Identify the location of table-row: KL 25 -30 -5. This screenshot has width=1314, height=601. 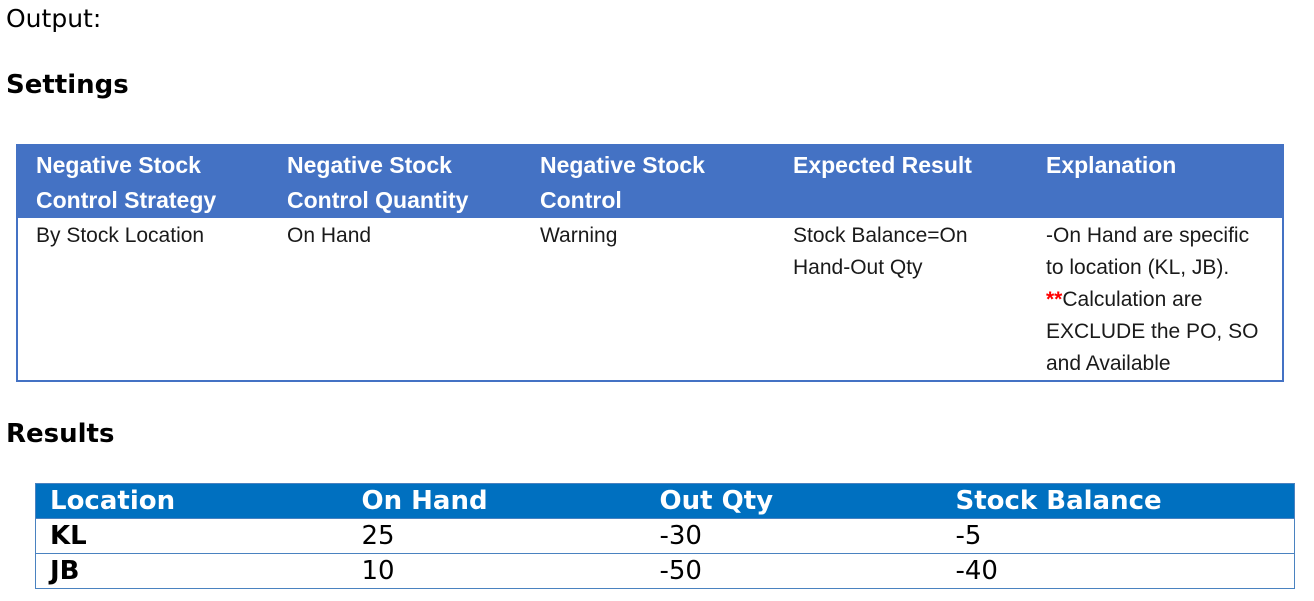
(665, 536).